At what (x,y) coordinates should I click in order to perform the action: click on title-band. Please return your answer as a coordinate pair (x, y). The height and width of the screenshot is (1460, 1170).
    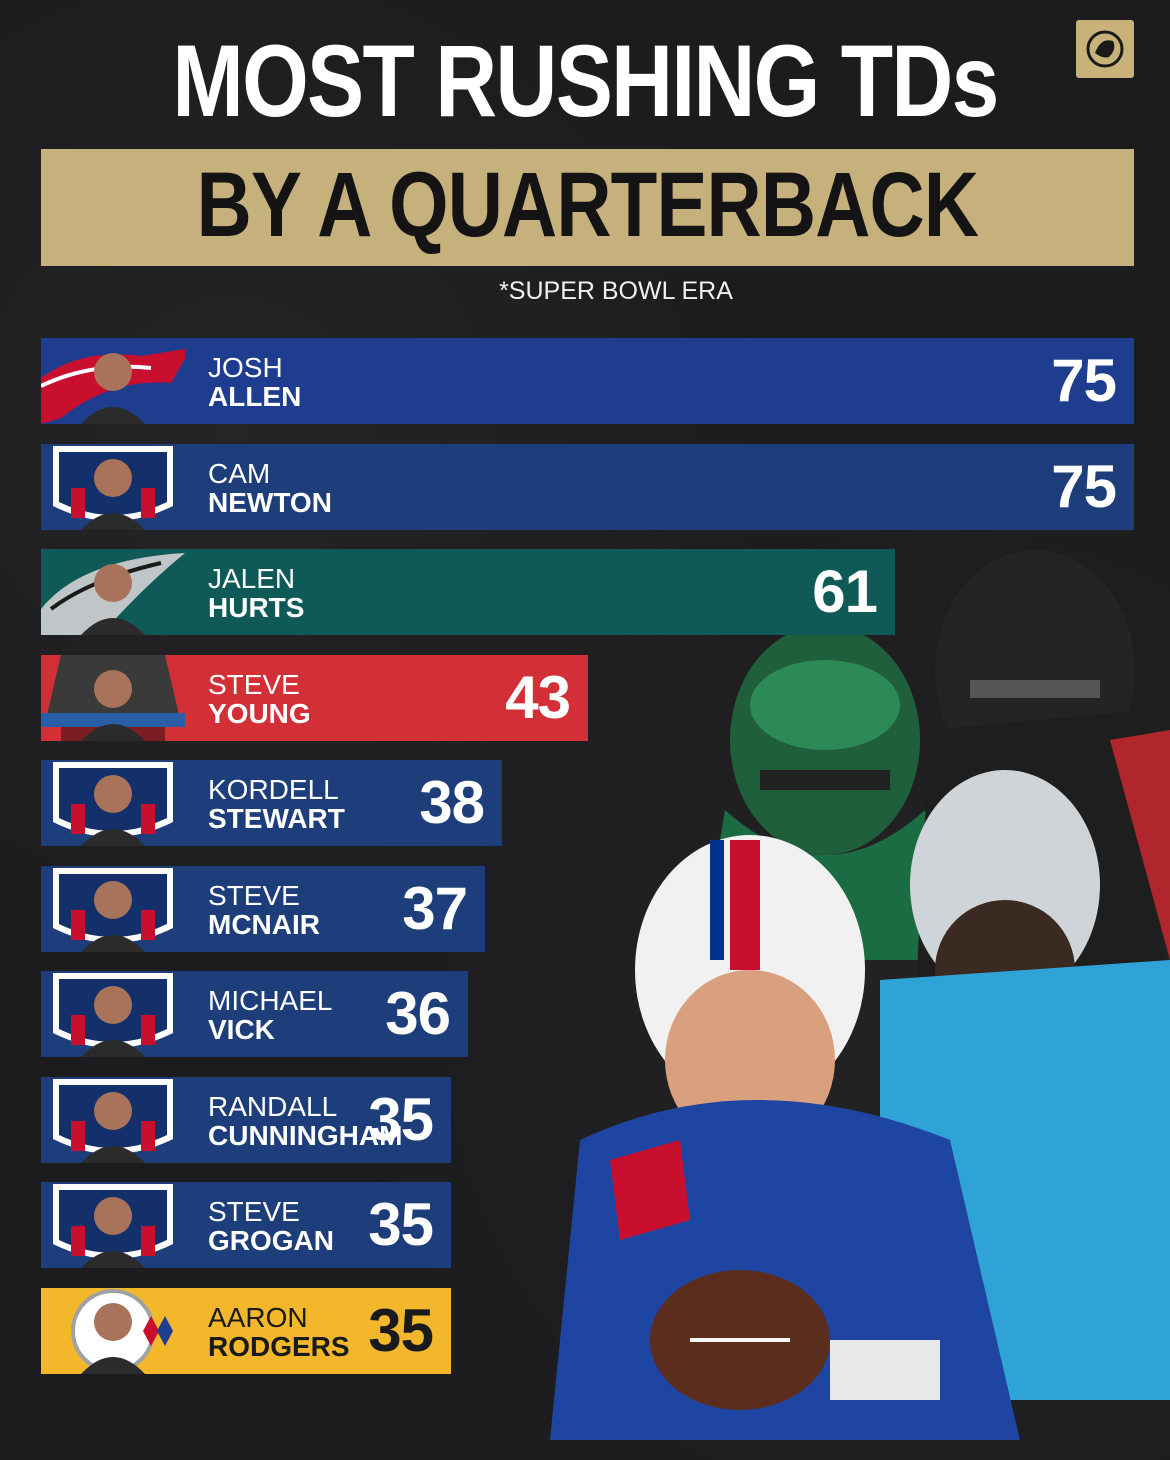
    Looking at the image, I should click on (587, 207).